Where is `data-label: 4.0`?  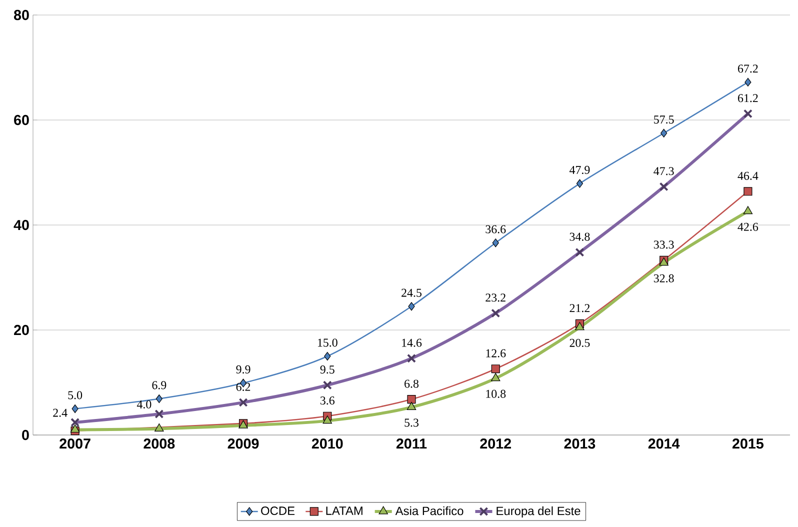 data-label: 4.0 is located at coordinates (144, 404).